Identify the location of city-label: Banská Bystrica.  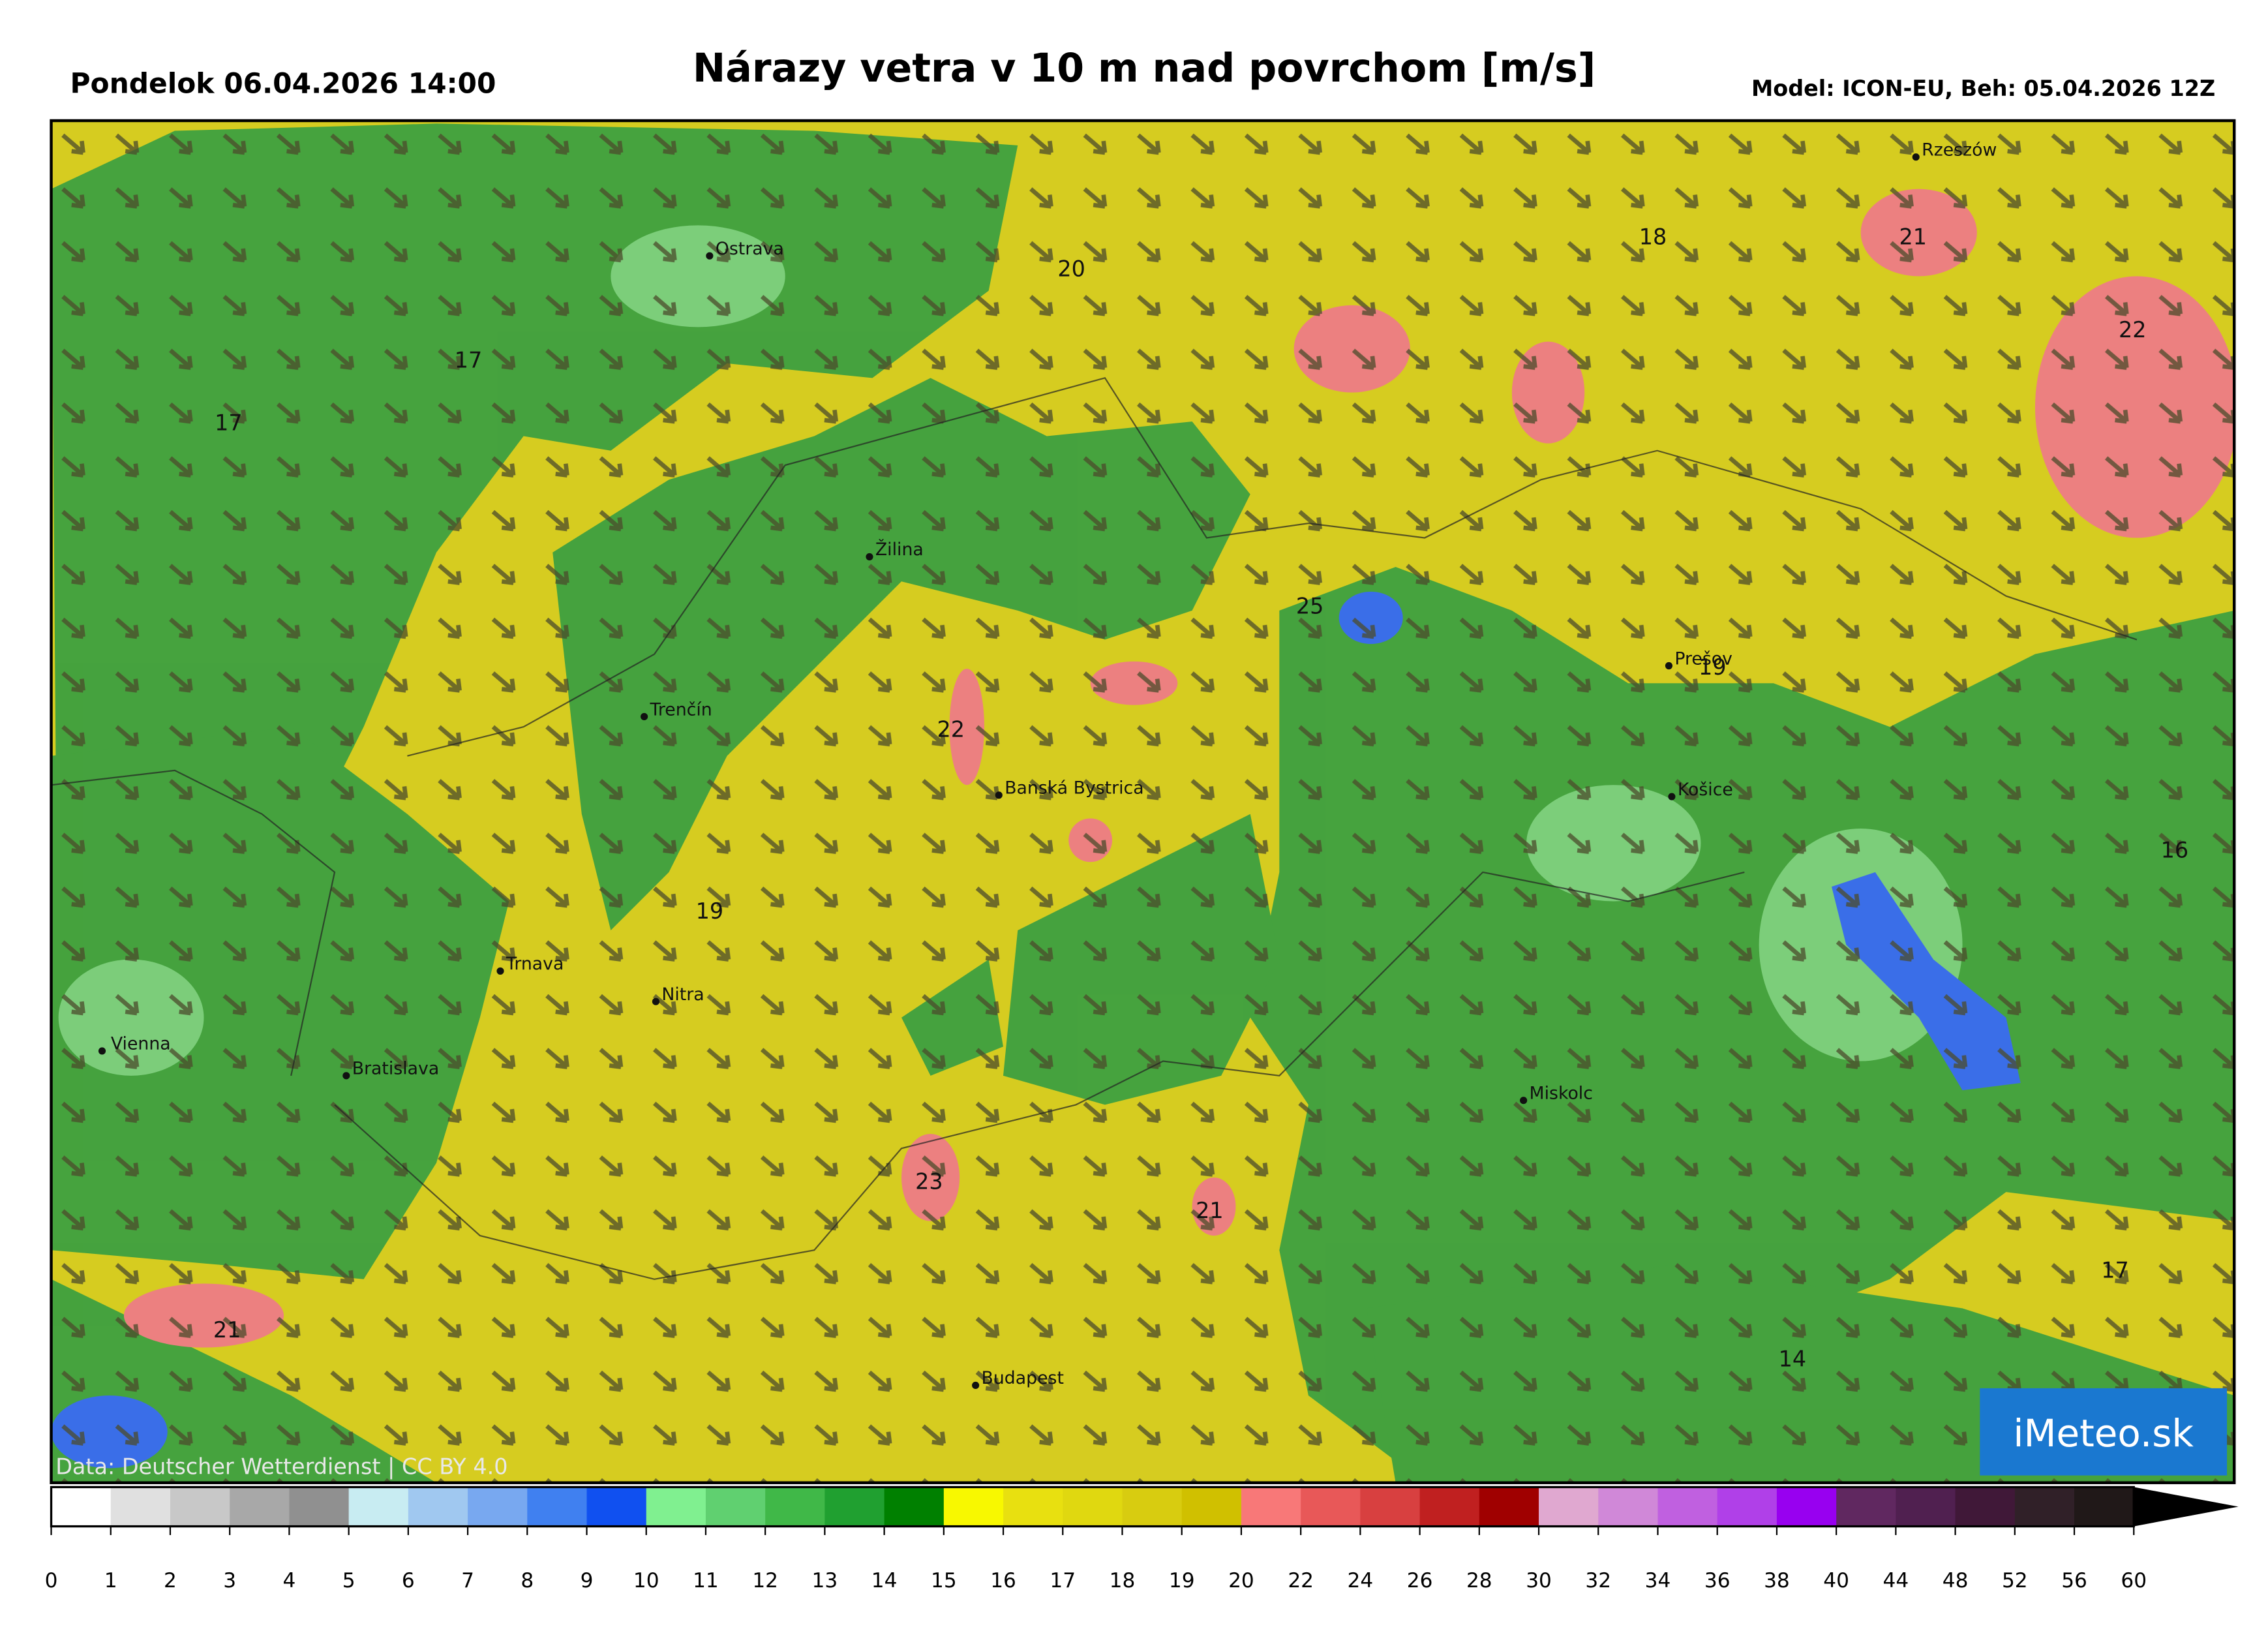
(1074, 788).